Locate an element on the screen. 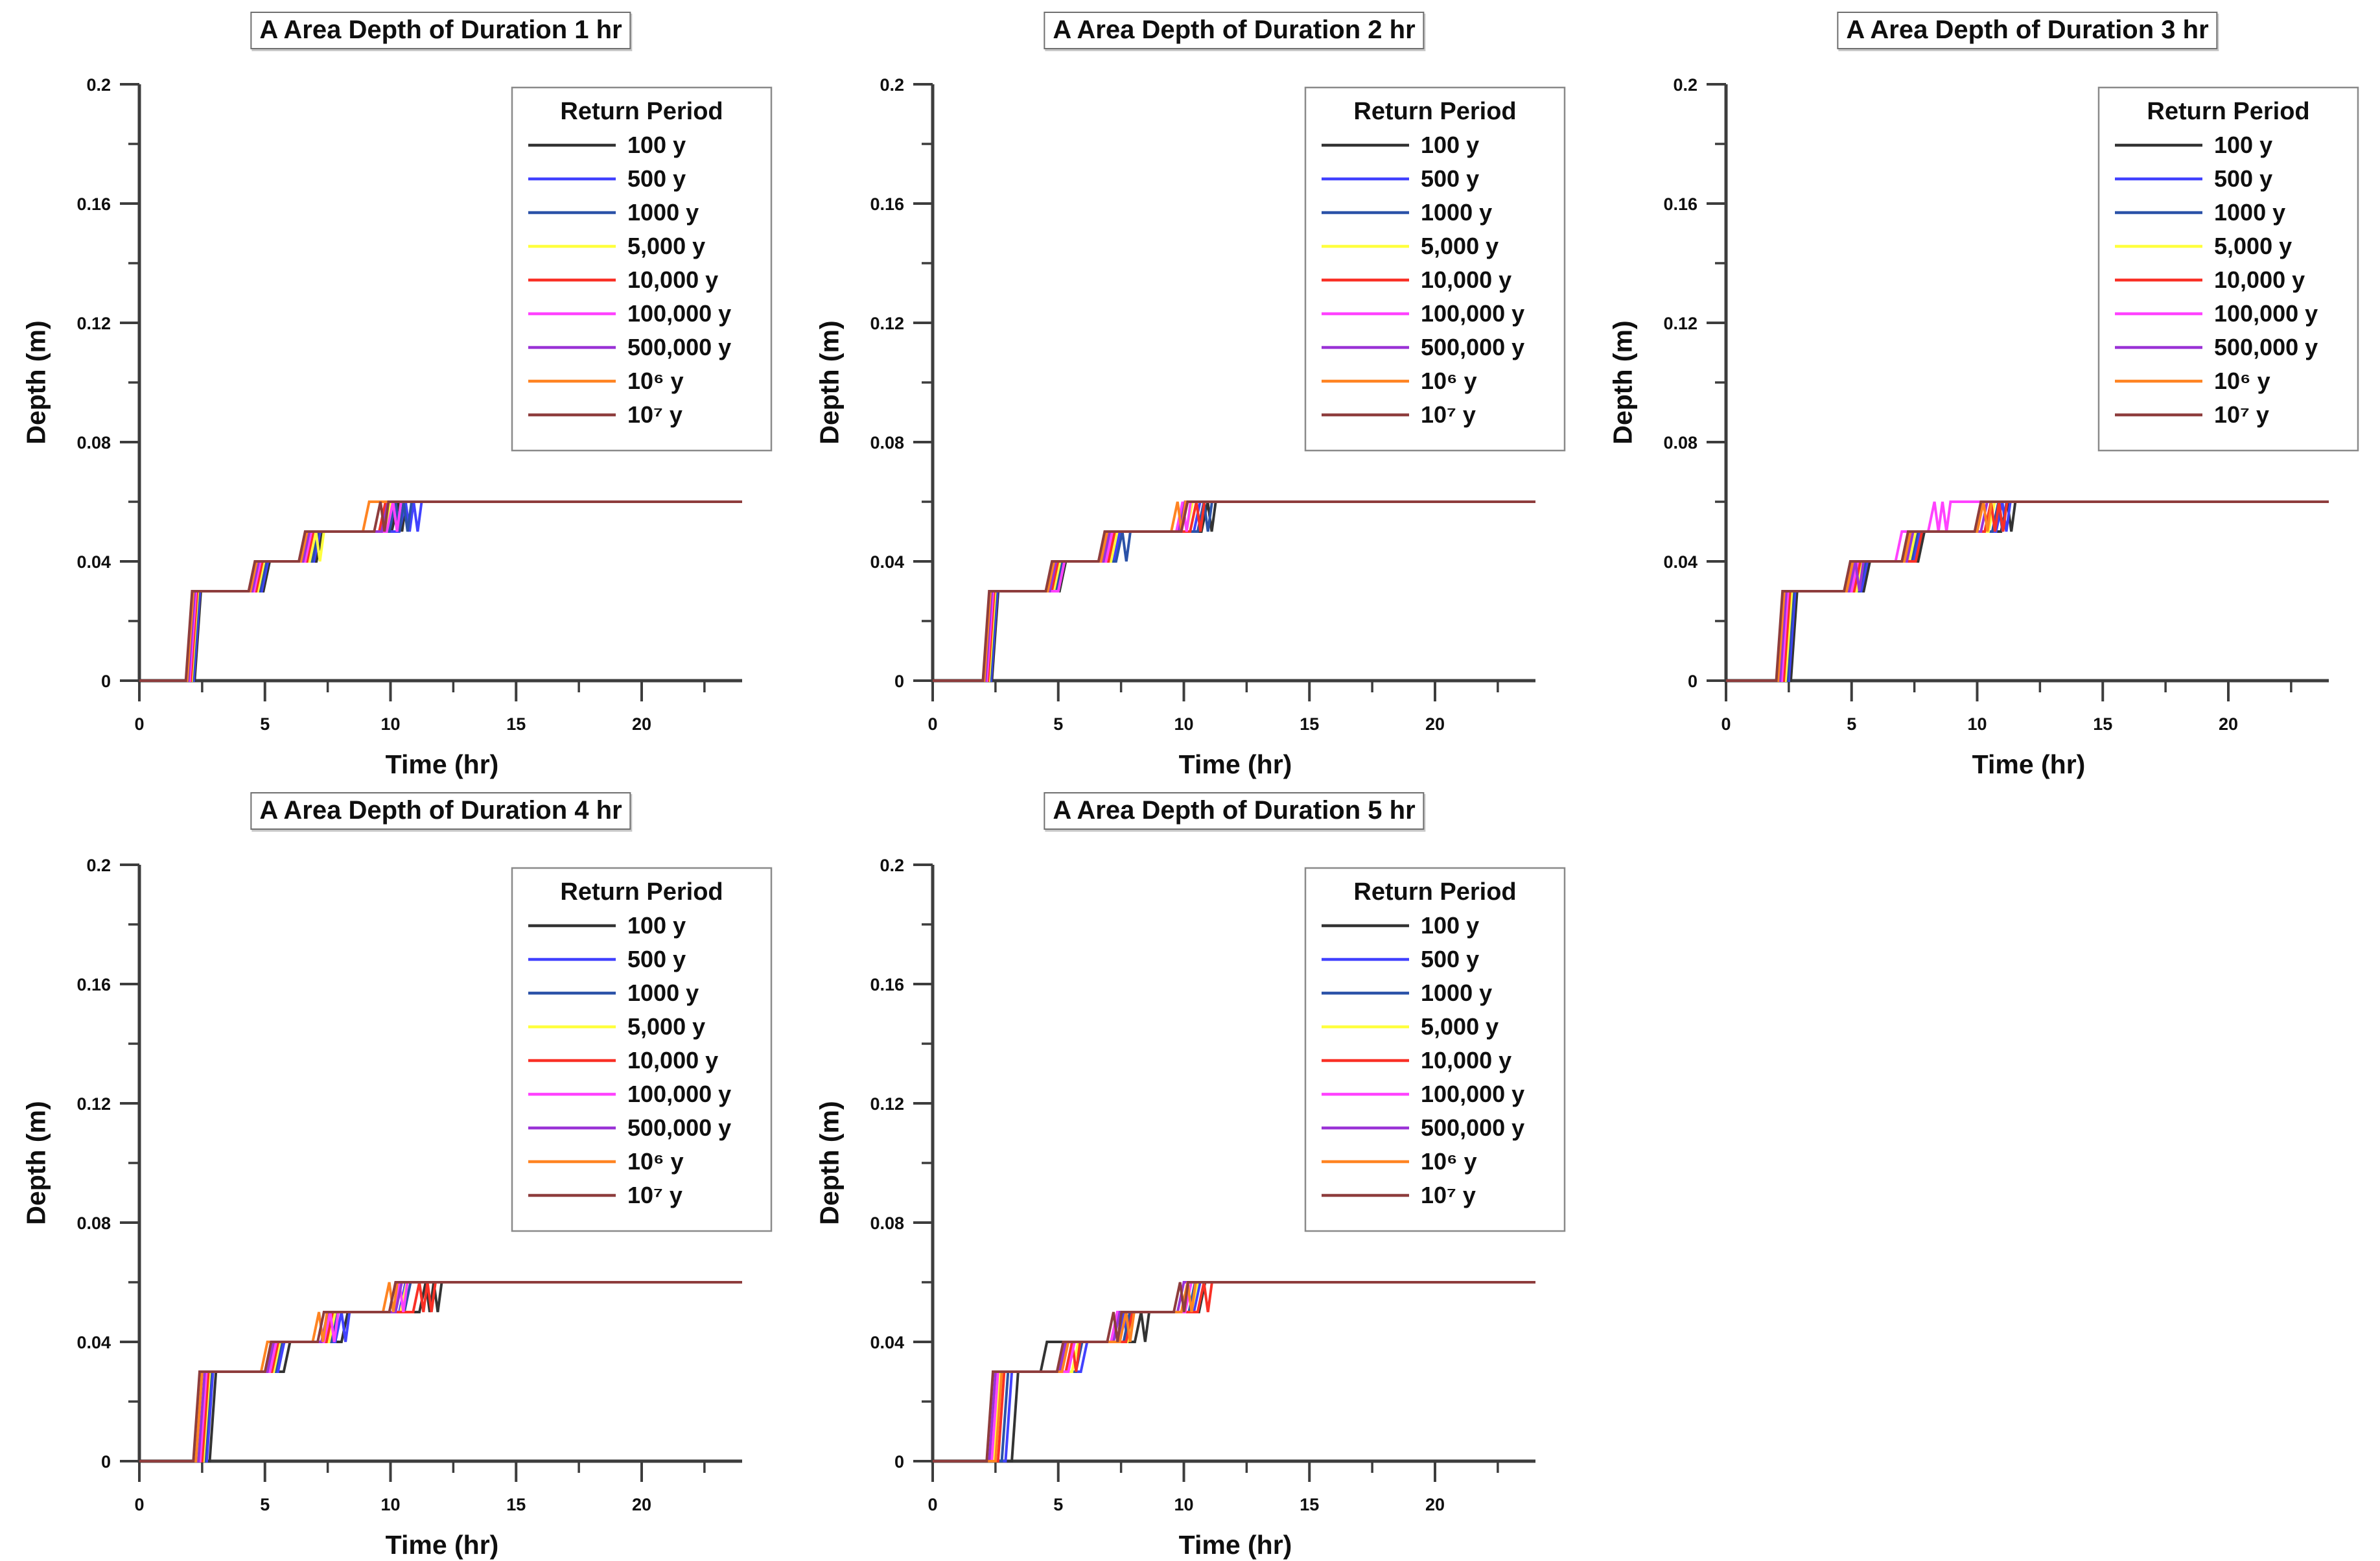  series-line-7-10-y is located at coordinates (2027, 591).